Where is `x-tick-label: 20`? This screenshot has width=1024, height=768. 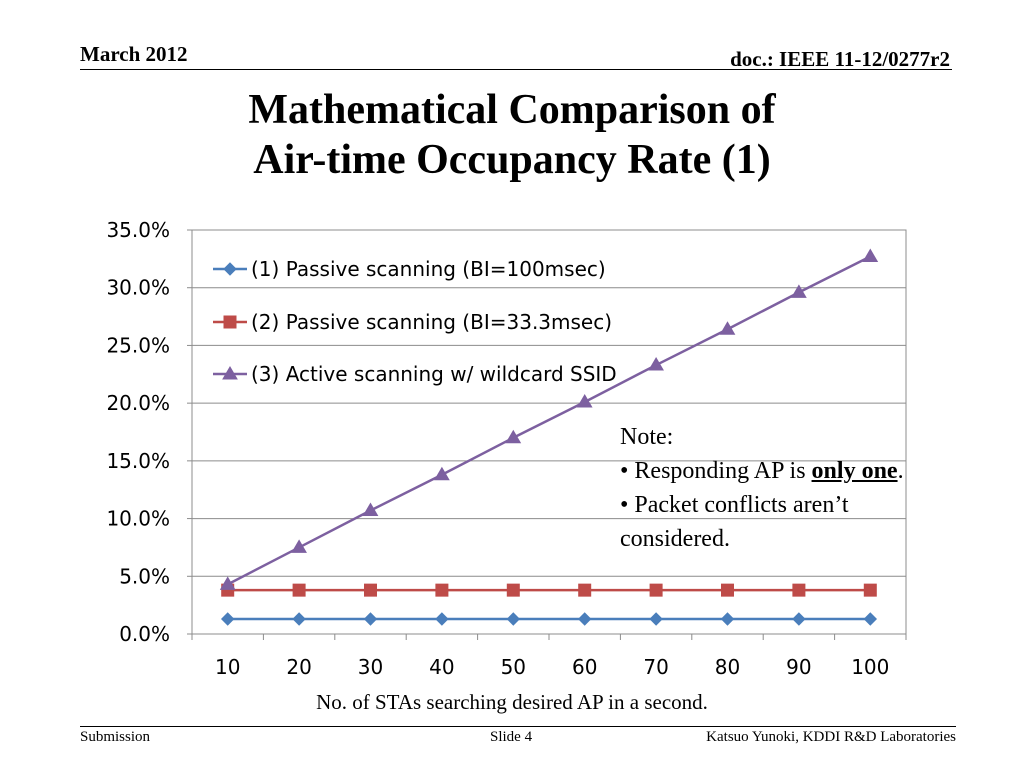
x-tick-label: 20 is located at coordinates (298, 667).